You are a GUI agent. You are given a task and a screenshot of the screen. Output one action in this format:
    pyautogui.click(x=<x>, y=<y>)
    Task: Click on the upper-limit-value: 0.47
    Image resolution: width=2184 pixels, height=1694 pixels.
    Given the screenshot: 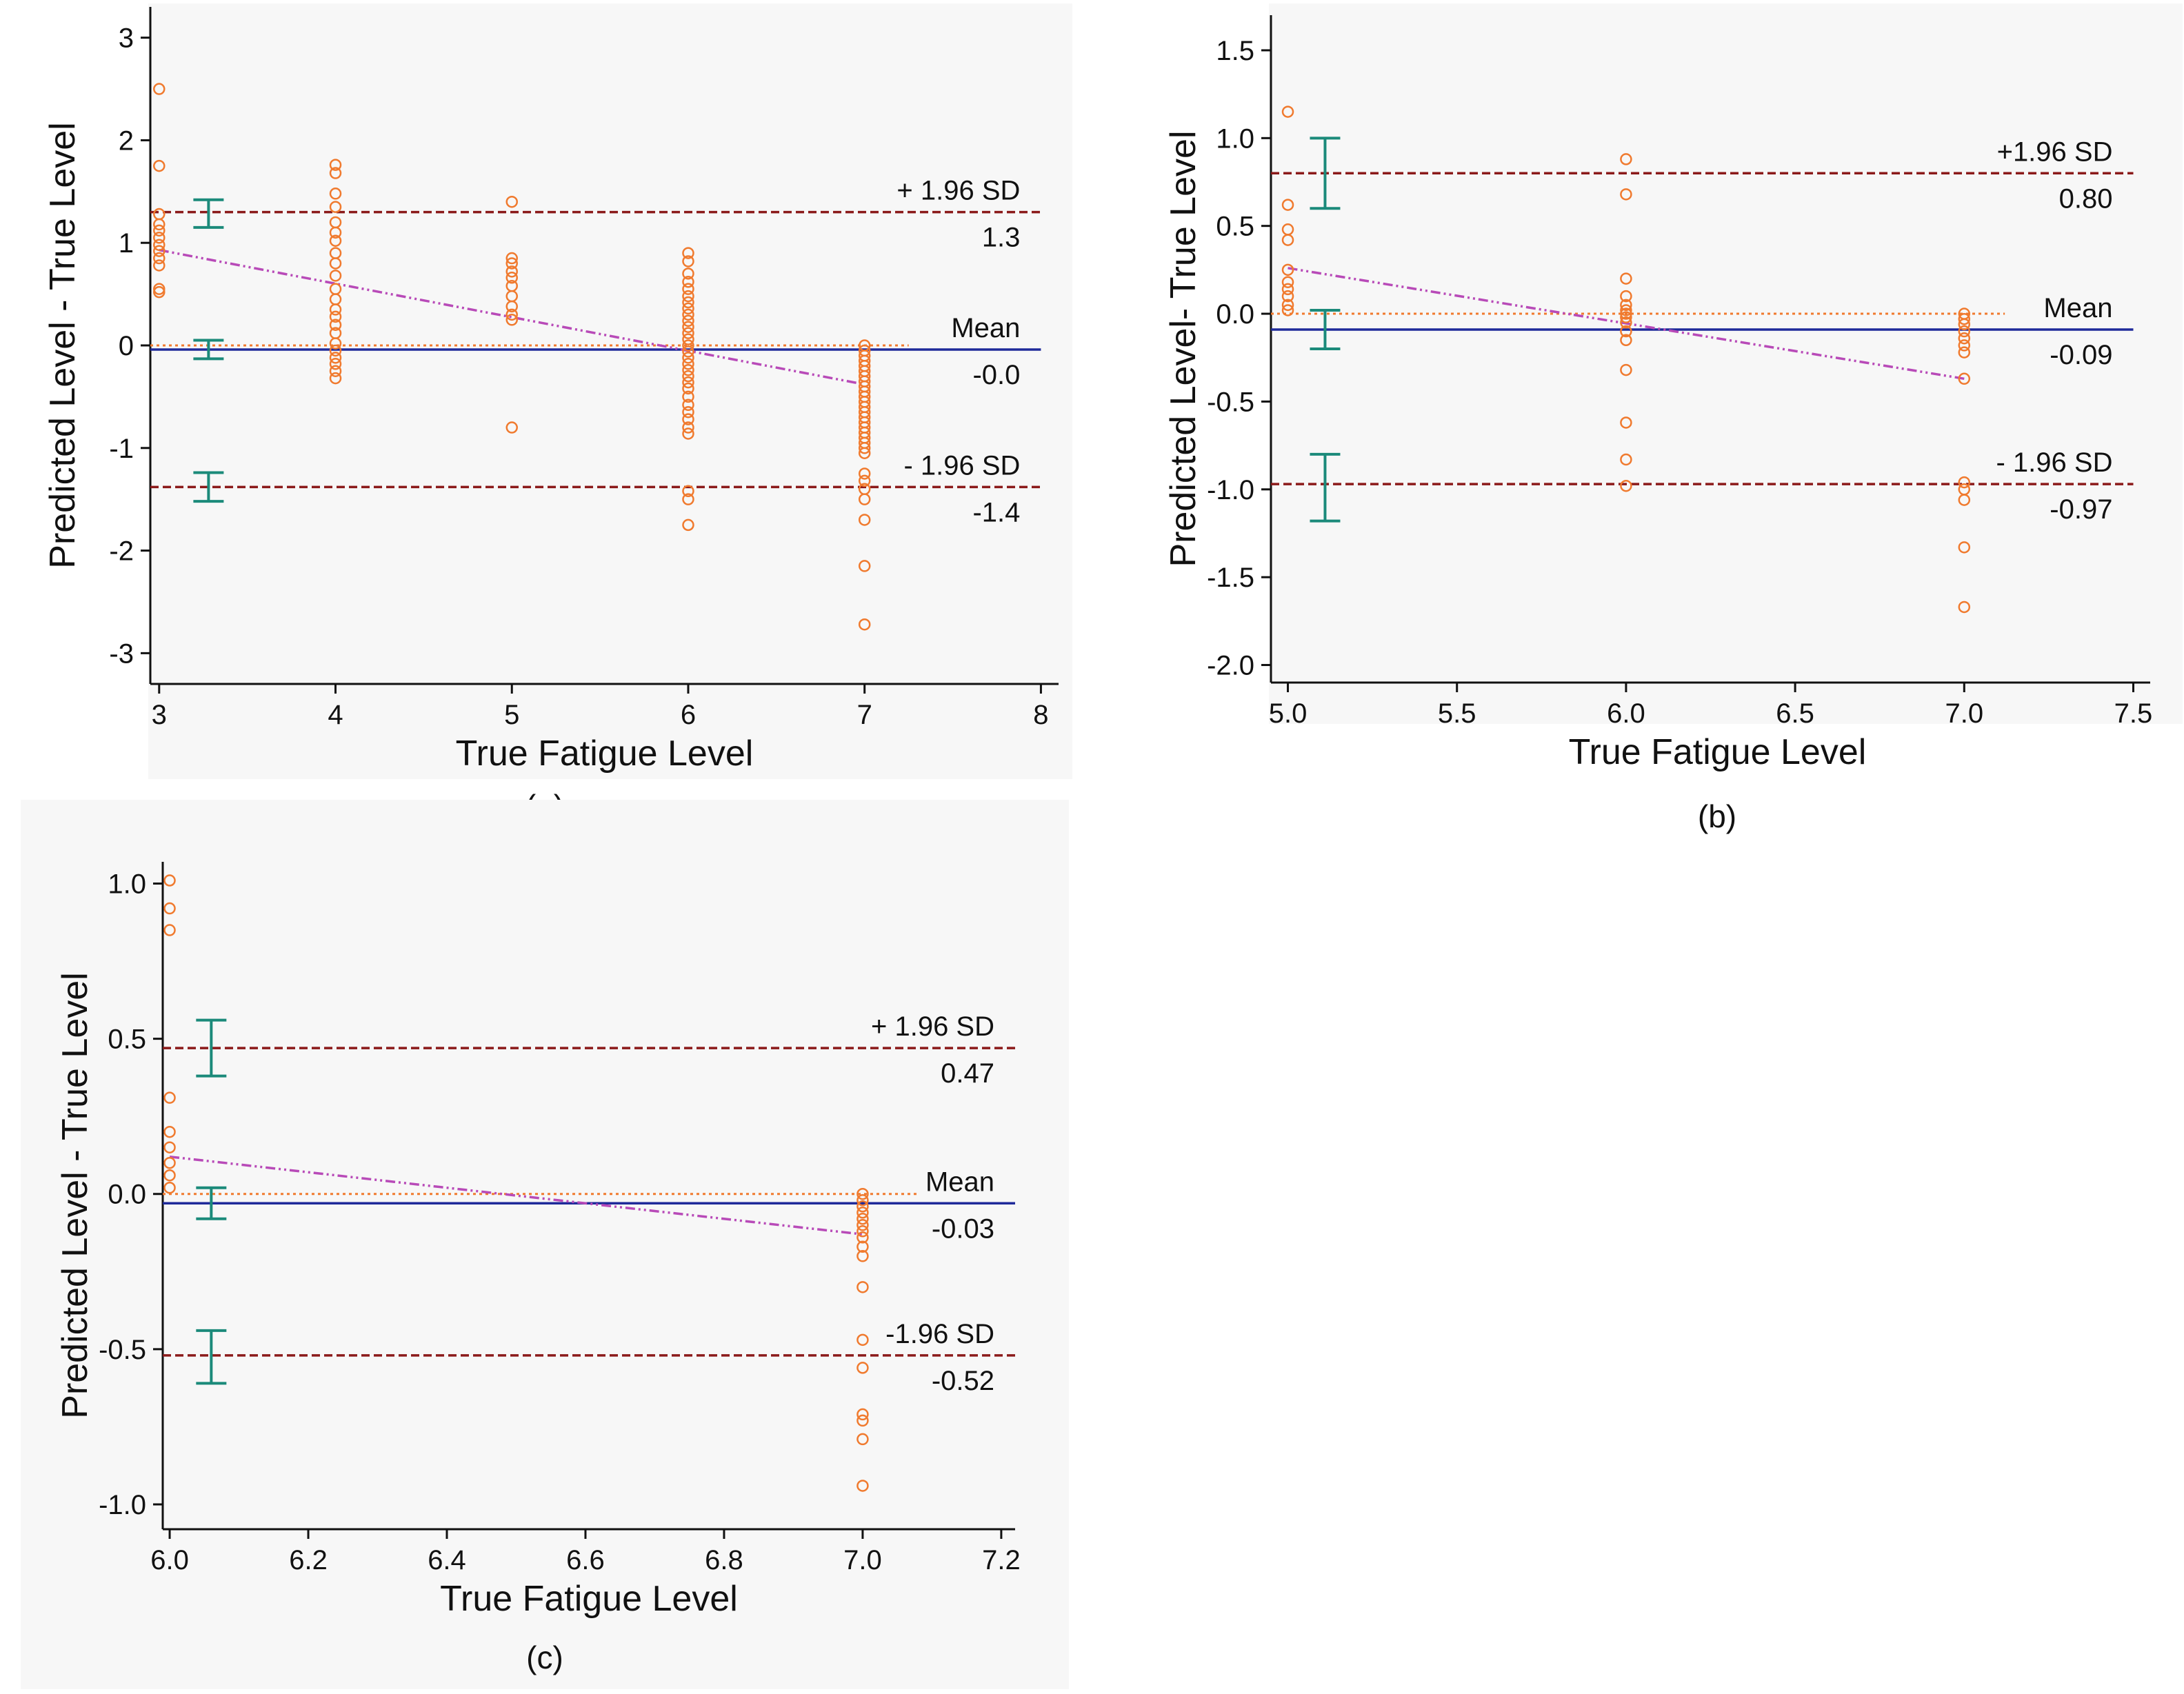 What is the action you would take?
    pyautogui.click(x=967, y=1073)
    